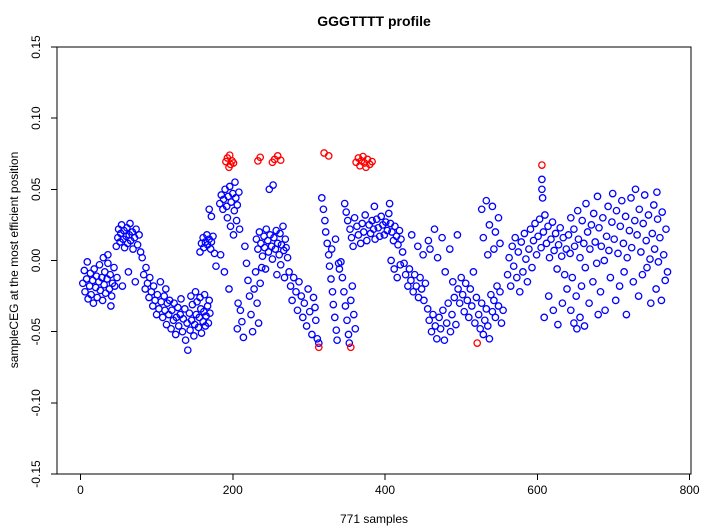 Image resolution: width=710 pixels, height=530 pixels. Describe the element at coordinates (385, 490) in the screenshot. I see `x-tick-label: 400` at that location.